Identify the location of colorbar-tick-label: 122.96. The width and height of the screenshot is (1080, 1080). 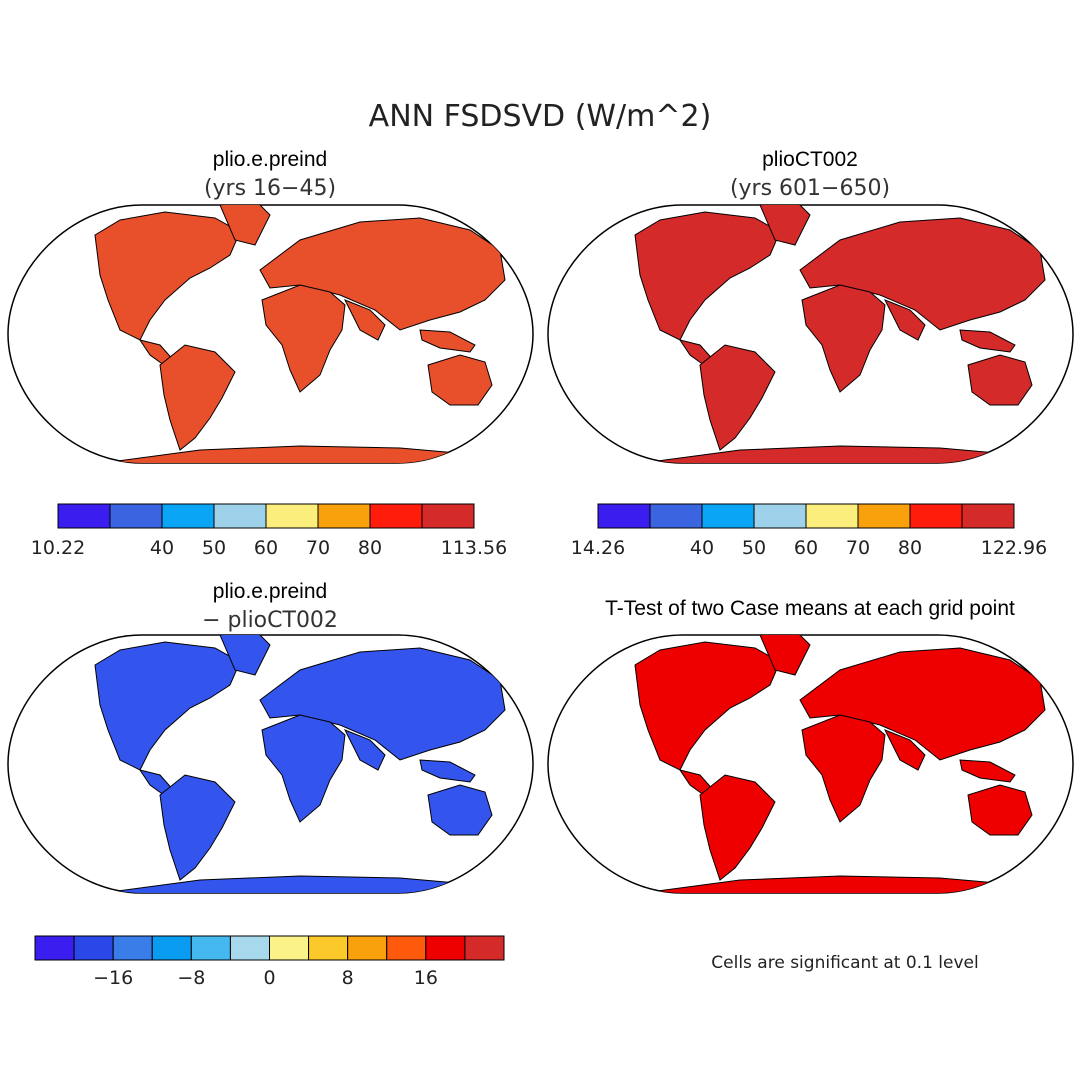
(1014, 548).